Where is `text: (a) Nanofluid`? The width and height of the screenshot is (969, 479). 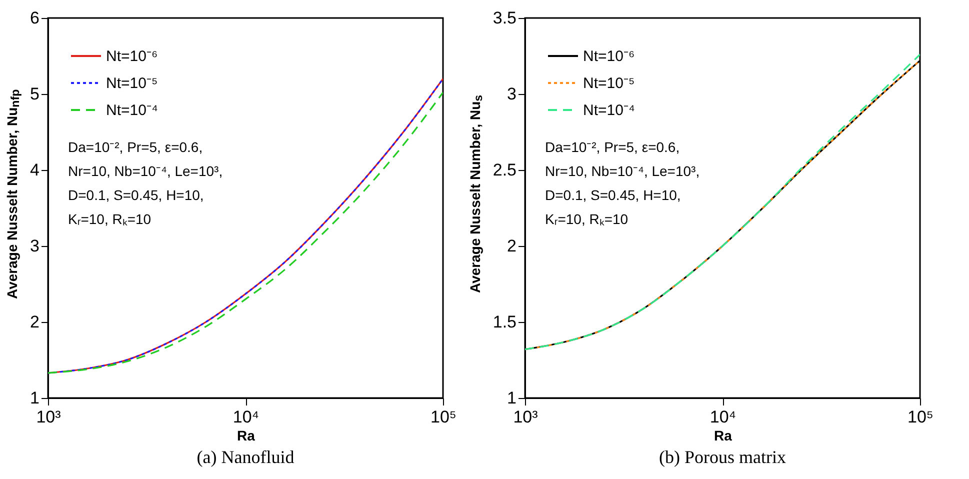
text: (a) Nanofluid is located at coordinates (245, 457).